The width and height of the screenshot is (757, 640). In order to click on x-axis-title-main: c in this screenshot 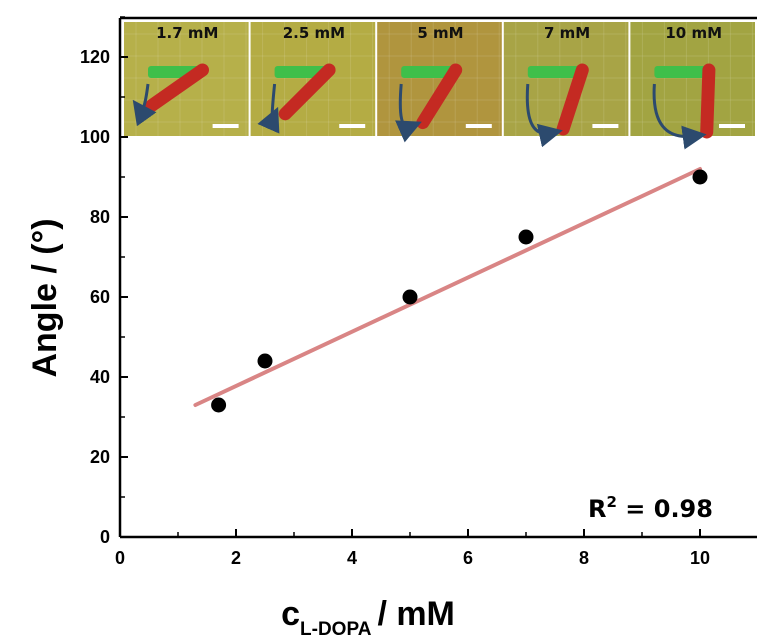, I will do `click(290, 614)`.